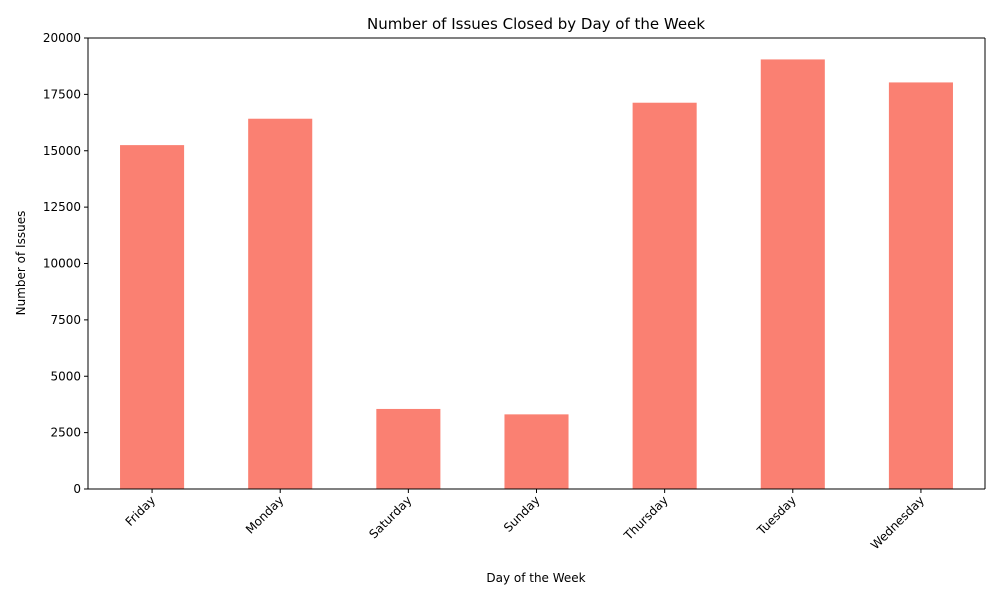  I want to click on x-tick-label-saturday: Saturday, so click(390, 517).